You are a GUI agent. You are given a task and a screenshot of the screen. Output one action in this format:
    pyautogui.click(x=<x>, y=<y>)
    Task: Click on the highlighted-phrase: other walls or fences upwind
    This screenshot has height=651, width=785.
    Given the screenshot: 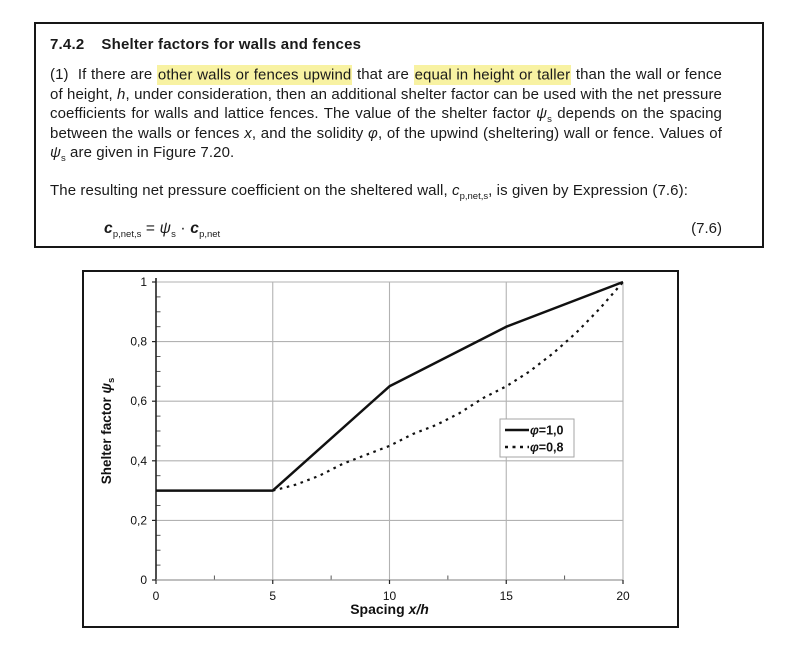 What is the action you would take?
    pyautogui.click(x=254, y=74)
    